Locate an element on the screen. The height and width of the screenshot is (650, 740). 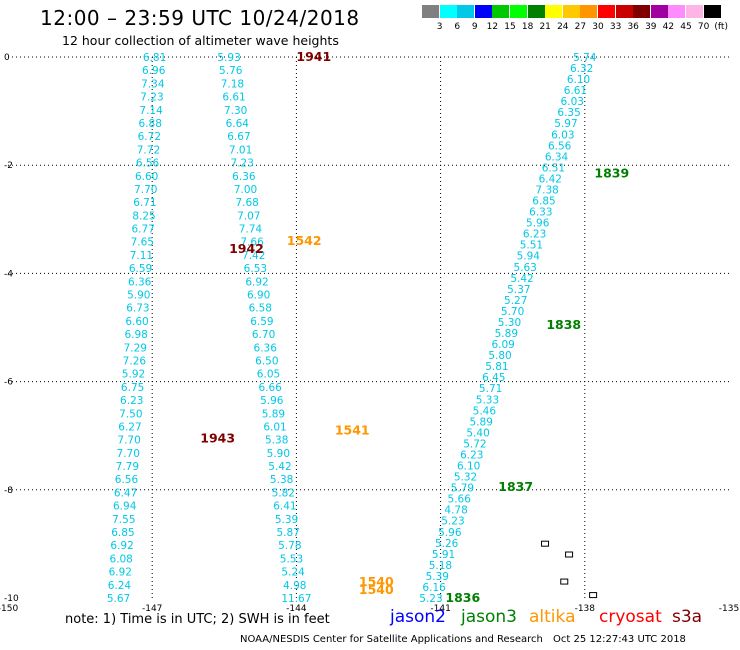
wave-height-value: 5.72 is located at coordinates (474, 444).